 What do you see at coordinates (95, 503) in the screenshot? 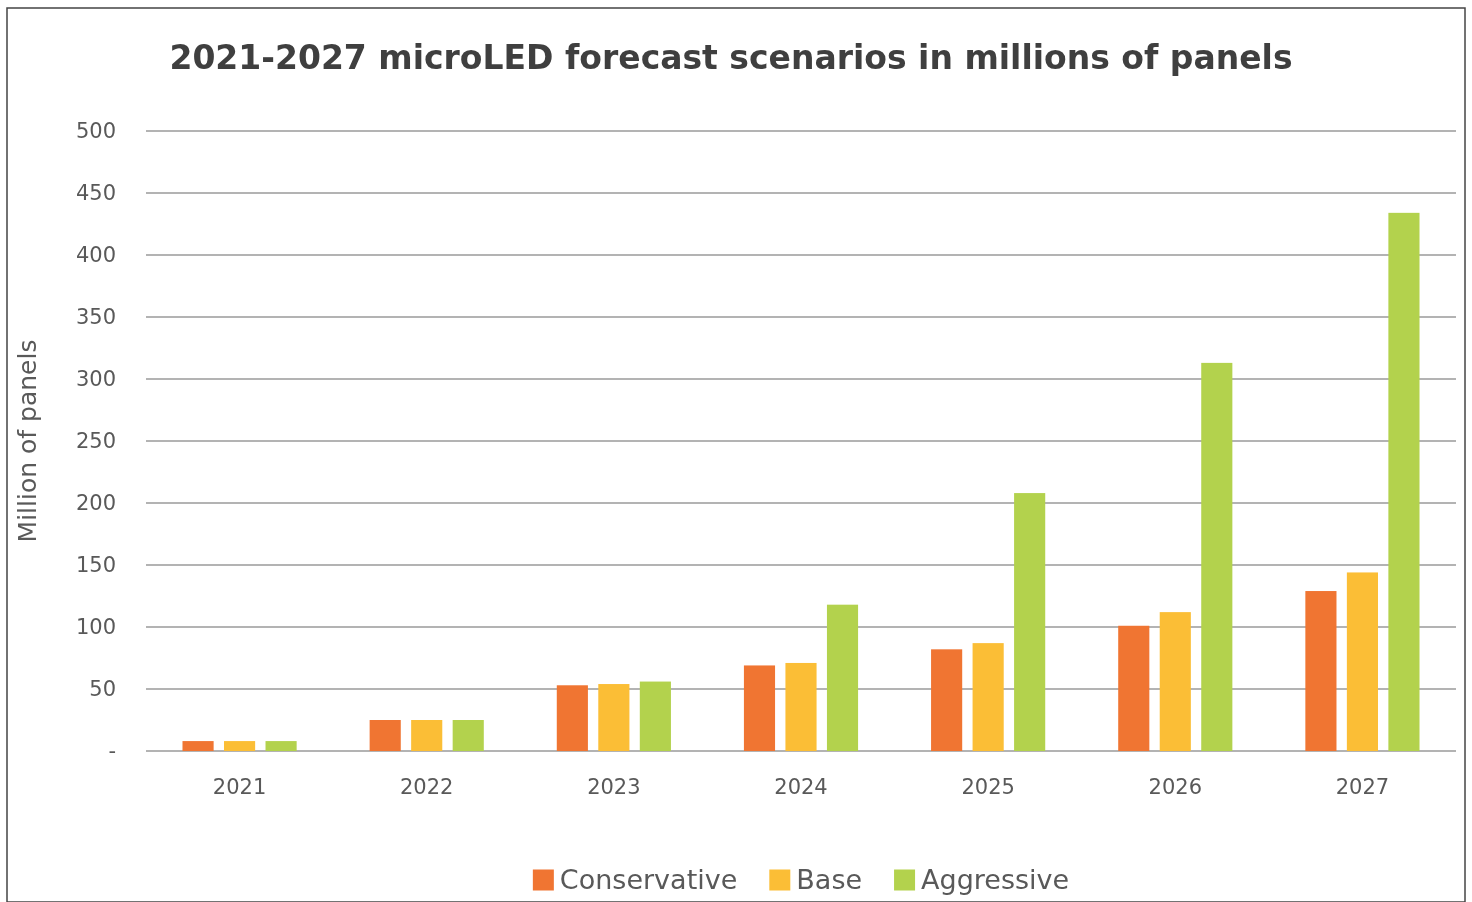
I see `y-tick-label: 200` at bounding box center [95, 503].